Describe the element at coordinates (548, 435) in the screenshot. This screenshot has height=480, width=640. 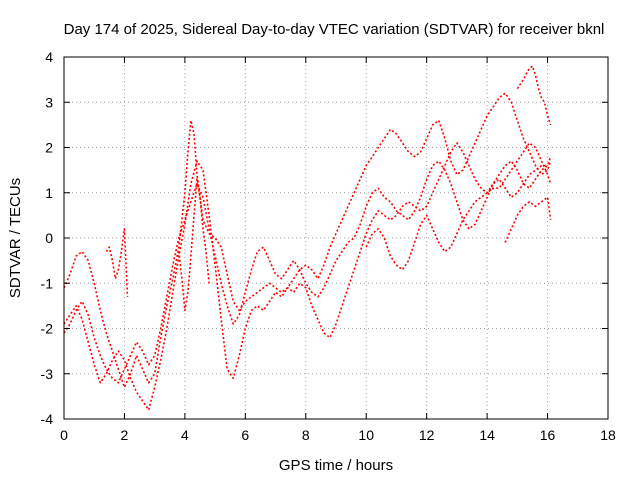
I see `x-tick-label: 16` at that location.